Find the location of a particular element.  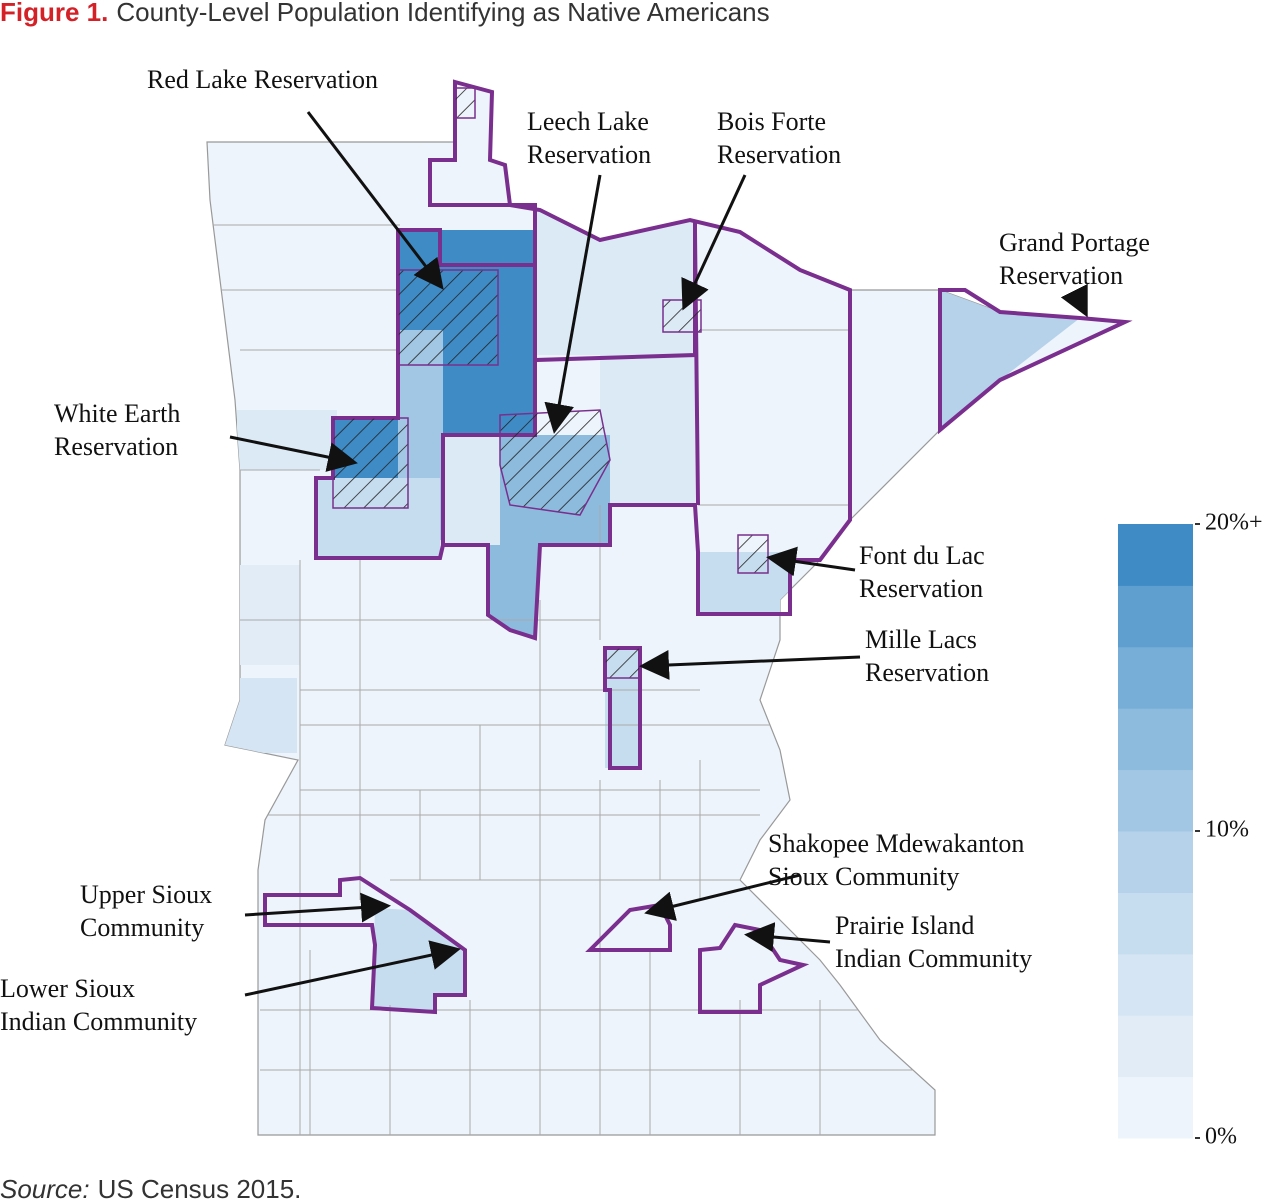

annotation-label: Bois Forte is located at coordinates (771, 121).